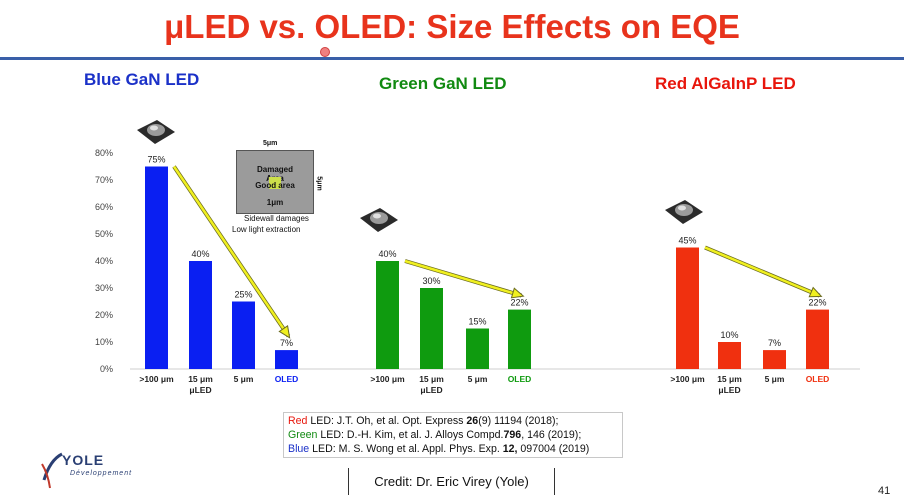 The image size is (904, 503). Describe the element at coordinates (551, 435) in the screenshot. I see `ref-green-rest: , 146 (2019);` at that location.